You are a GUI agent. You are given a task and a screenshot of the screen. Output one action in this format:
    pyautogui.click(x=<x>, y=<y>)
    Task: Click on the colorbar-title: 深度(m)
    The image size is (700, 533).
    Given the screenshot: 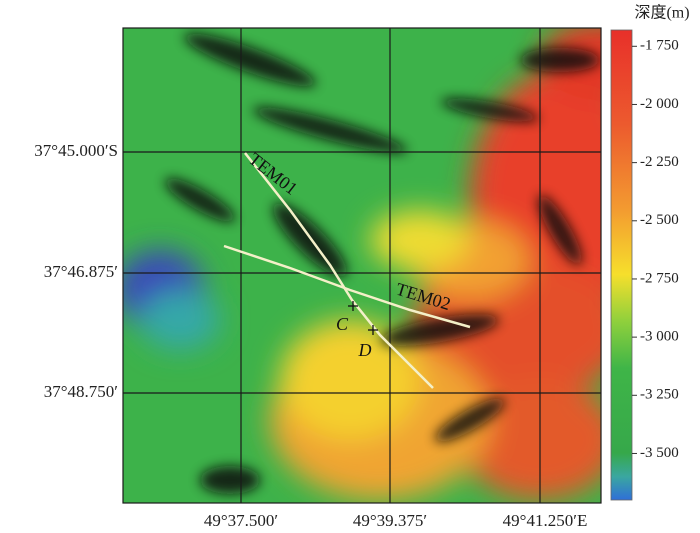 What is the action you would take?
    pyautogui.click(x=661, y=13)
    